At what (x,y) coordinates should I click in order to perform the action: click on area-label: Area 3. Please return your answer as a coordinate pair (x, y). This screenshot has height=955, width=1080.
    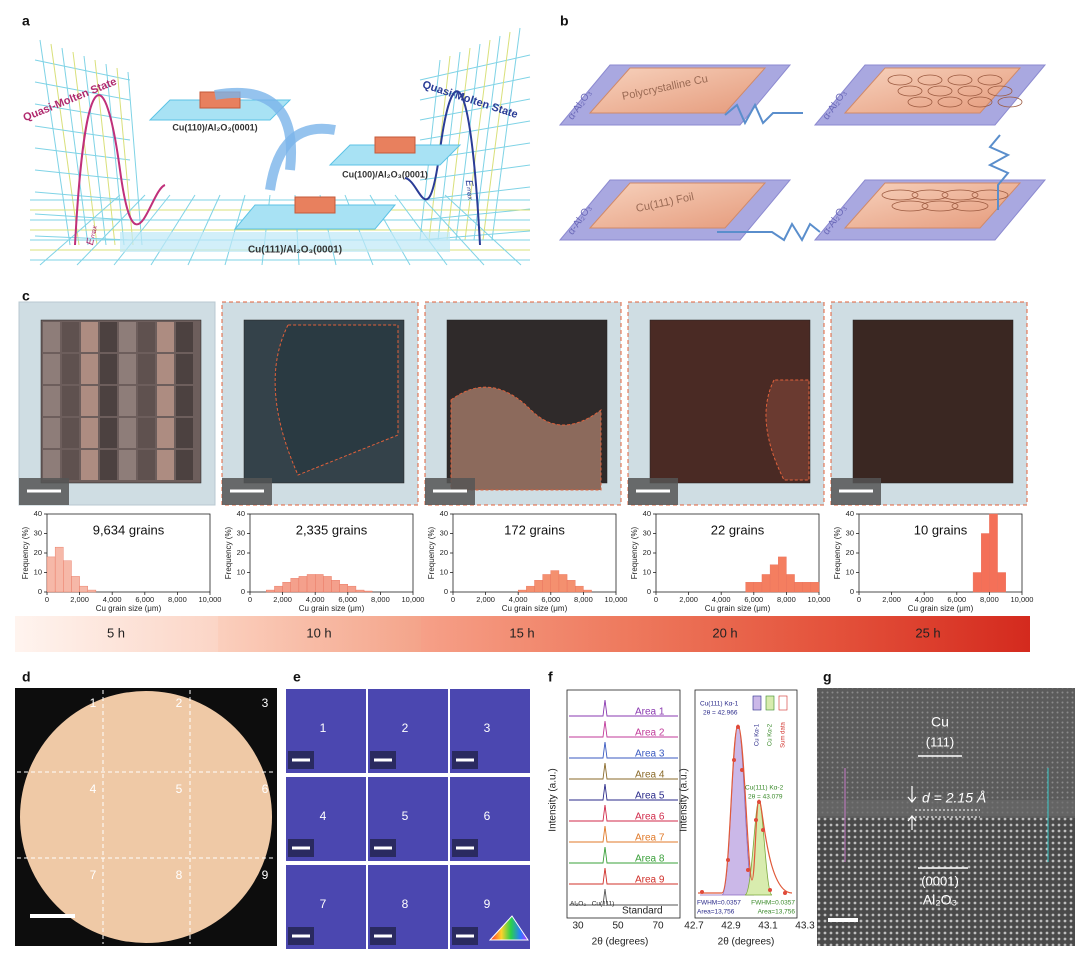
    Looking at the image, I should click on (650, 754).